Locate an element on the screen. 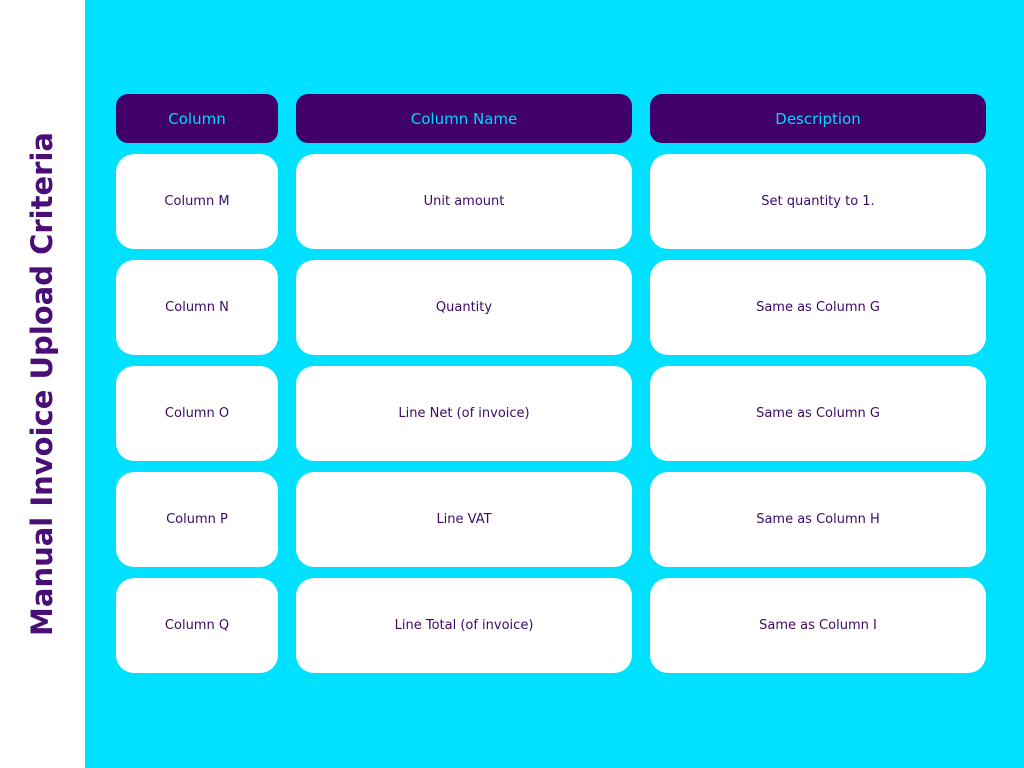 Image resolution: width=1024 pixels, height=768 pixels. table-cell: Unit amount is located at coordinates (464, 201).